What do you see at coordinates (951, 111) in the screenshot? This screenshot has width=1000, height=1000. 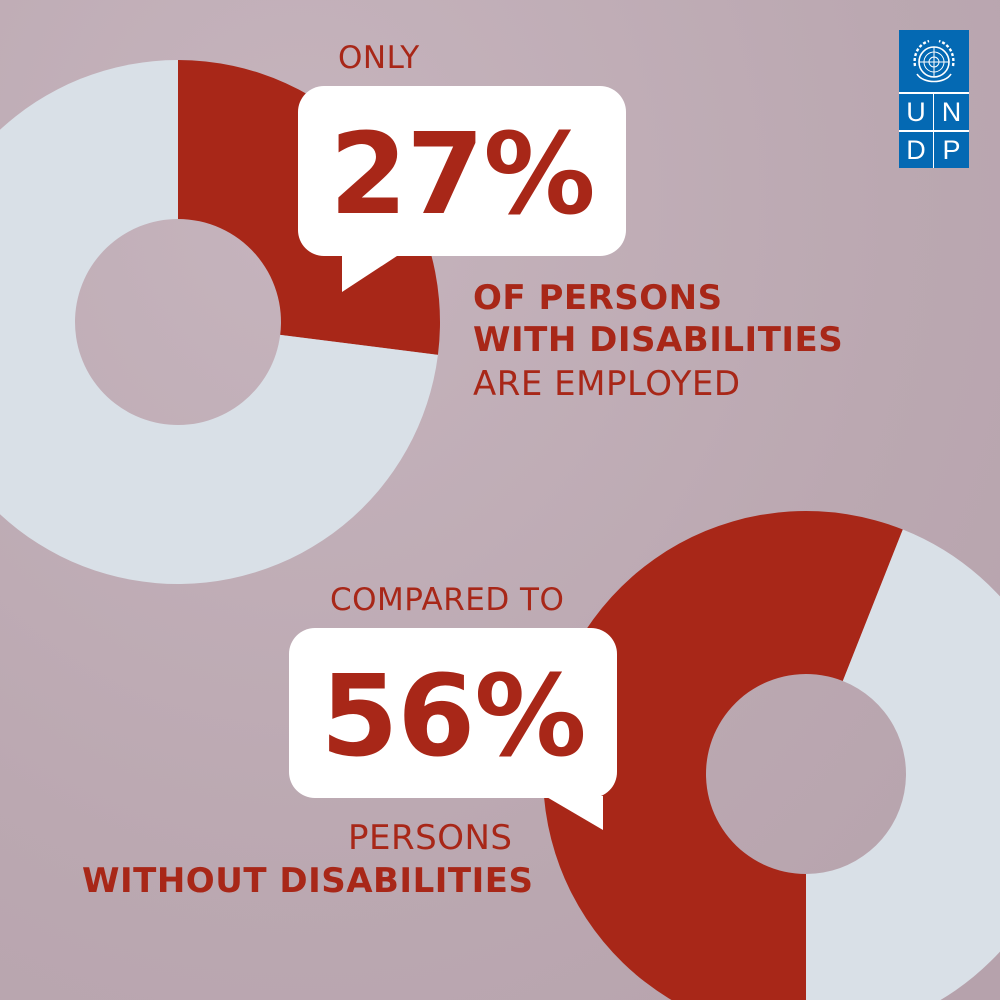 I see `logo-letter-2: N` at bounding box center [951, 111].